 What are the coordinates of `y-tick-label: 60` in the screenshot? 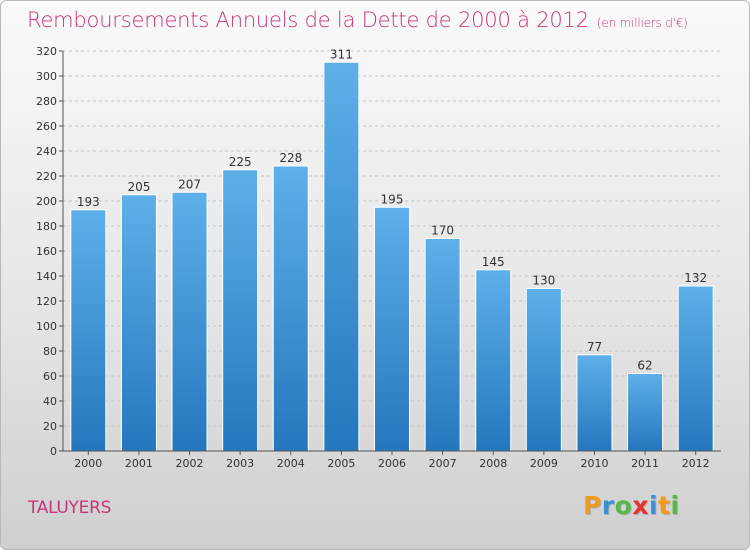 It's located at (50, 376).